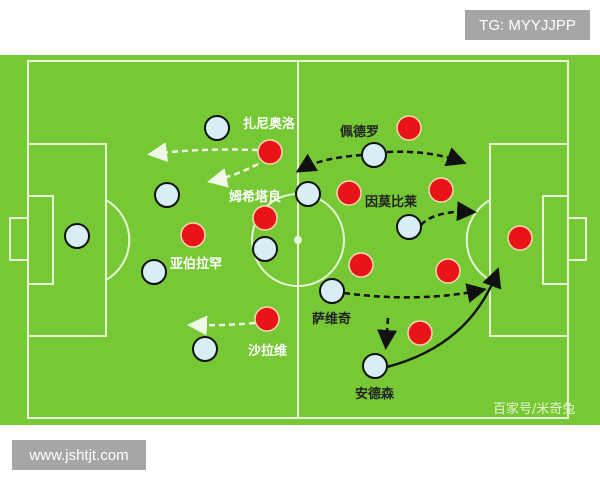 This screenshot has width=600, height=480. What do you see at coordinates (79, 455) in the screenshot?
I see `site-url: www.jshtjt.com` at bounding box center [79, 455].